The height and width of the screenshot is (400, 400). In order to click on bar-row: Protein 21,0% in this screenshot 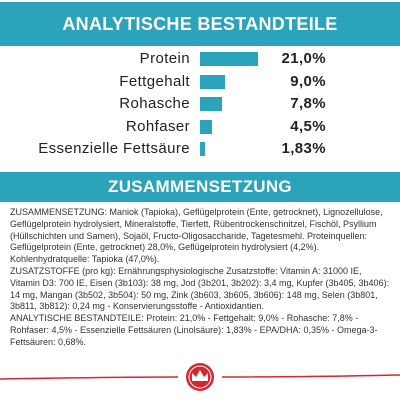, I will do `click(200, 59)`.